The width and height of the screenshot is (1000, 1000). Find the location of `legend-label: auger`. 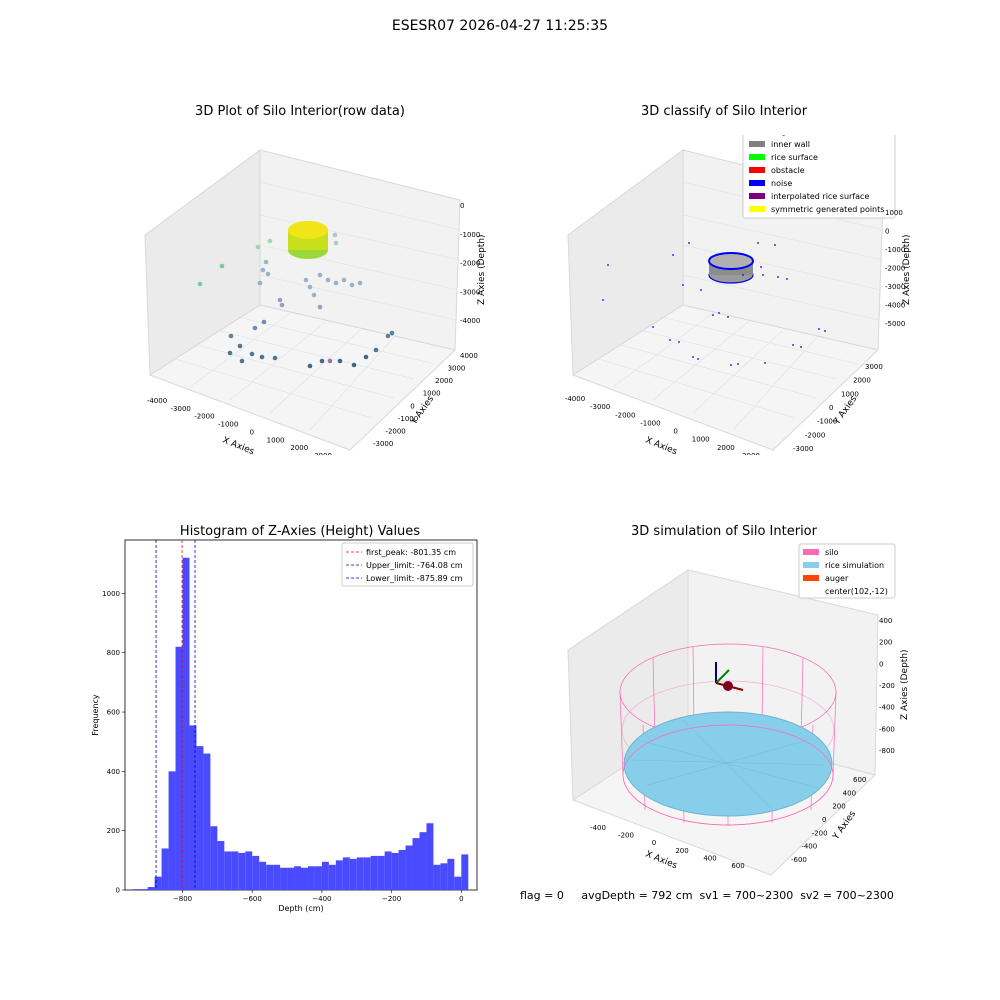

legend-label: auger is located at coordinates (837, 578).